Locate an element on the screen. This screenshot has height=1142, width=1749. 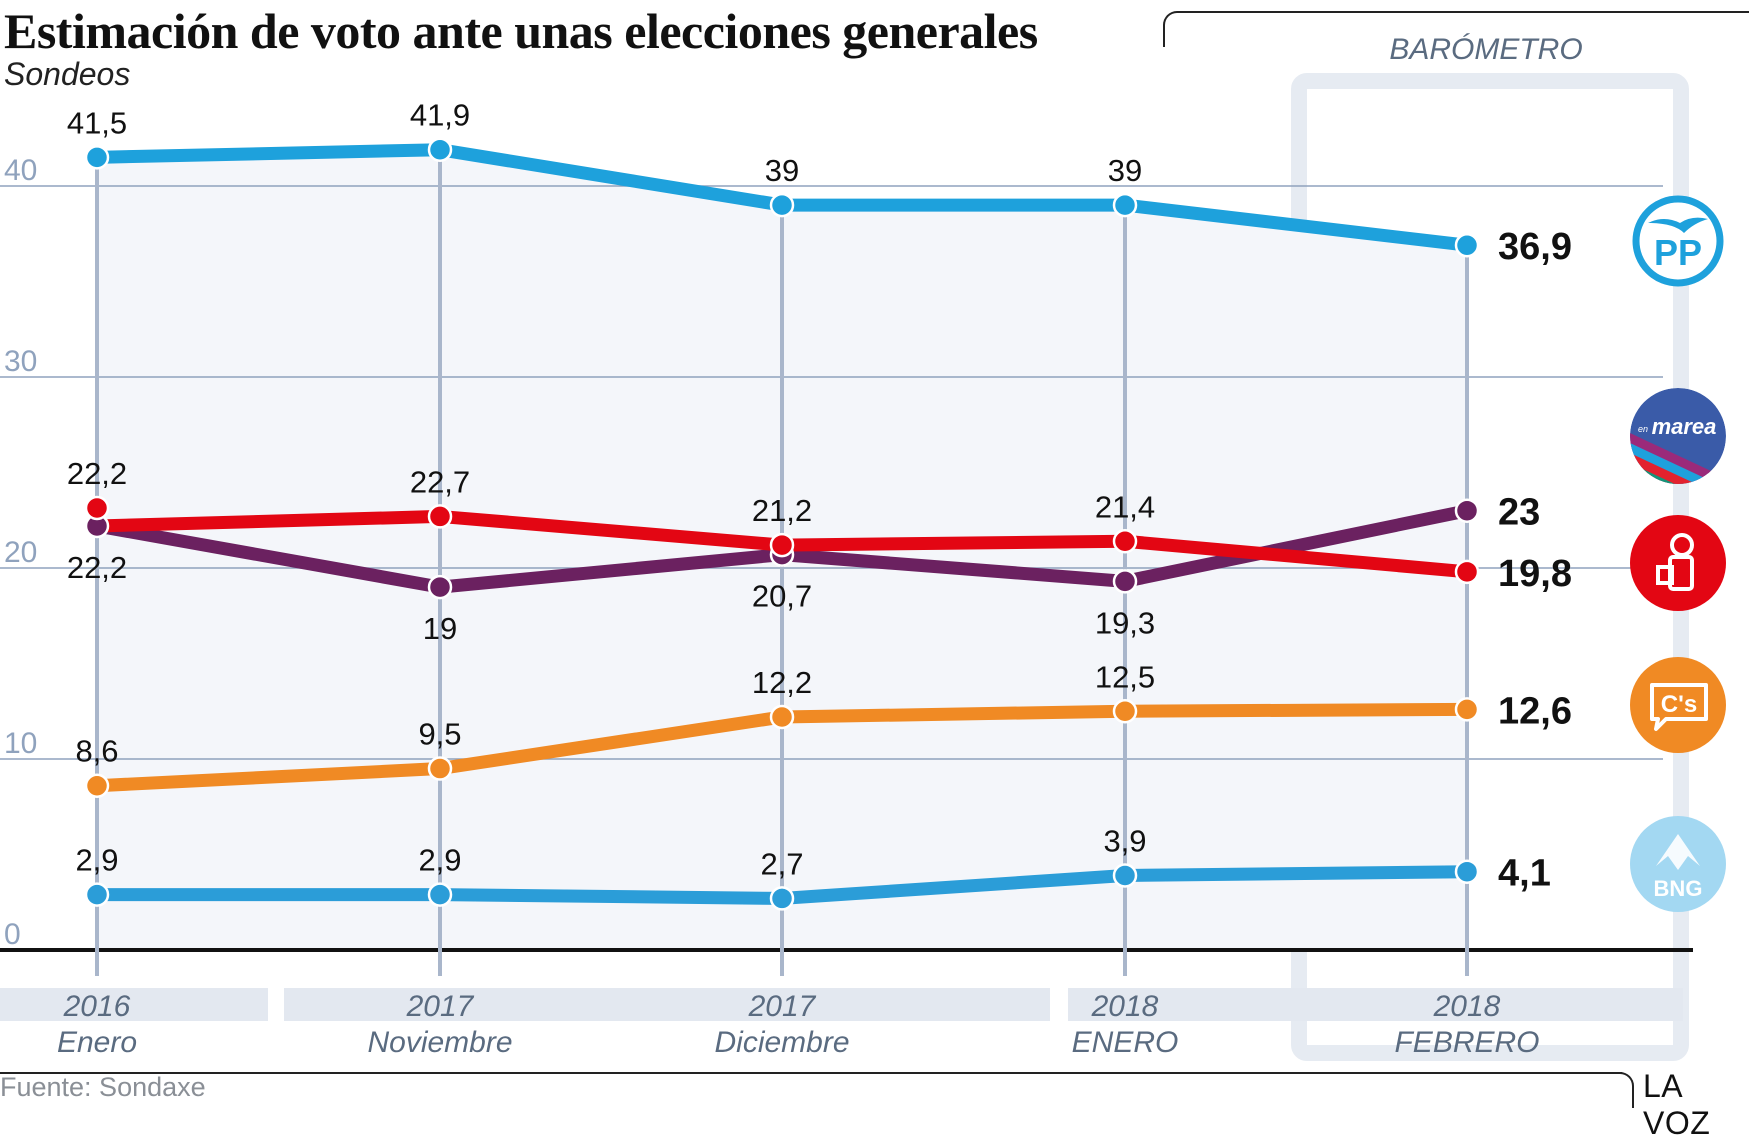
title-rule-decoration is located at coordinates (1456, 29).